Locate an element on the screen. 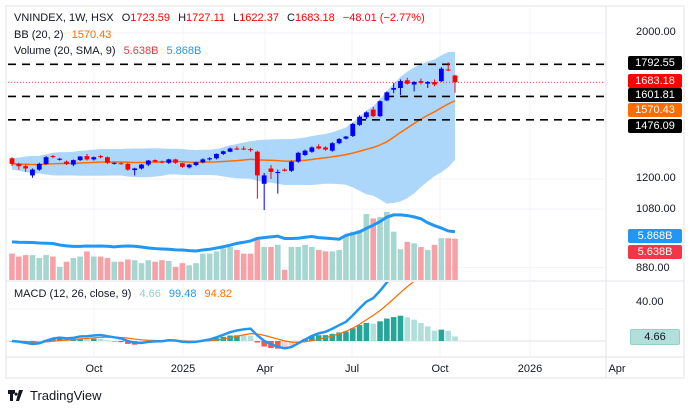 This screenshot has width=690, height=414. level-low-label: 1476.09 is located at coordinates (655, 126).